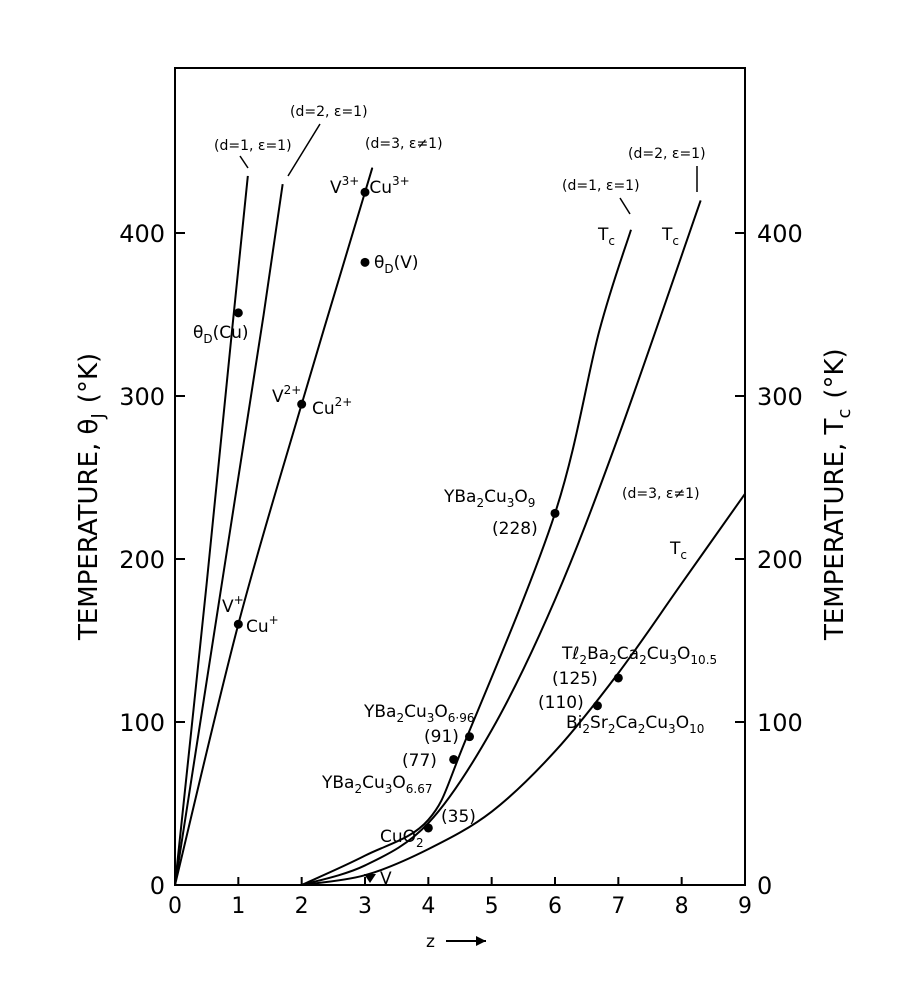  Describe the element at coordinates (837, 494) in the screenshot. I see `y-axis-right-label: TEMPERATURE, Tc(°K)` at that location.